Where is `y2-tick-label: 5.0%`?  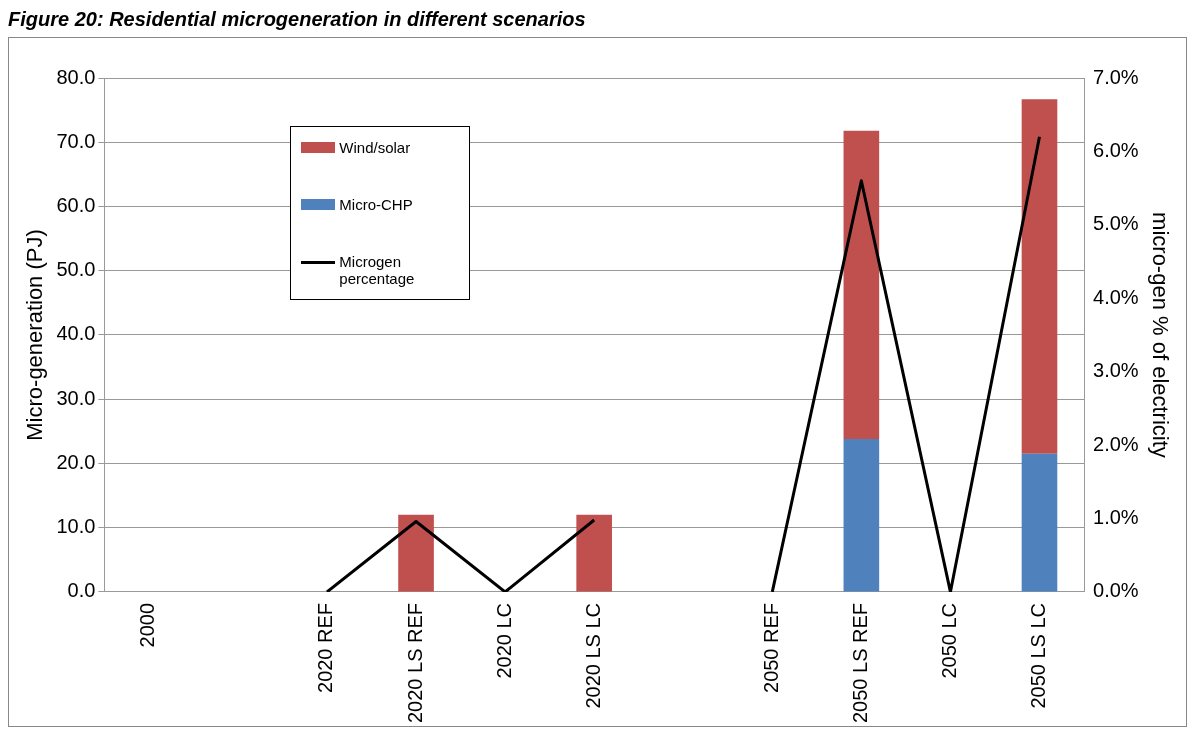
y2-tick-label: 5.0% is located at coordinates (1116, 223).